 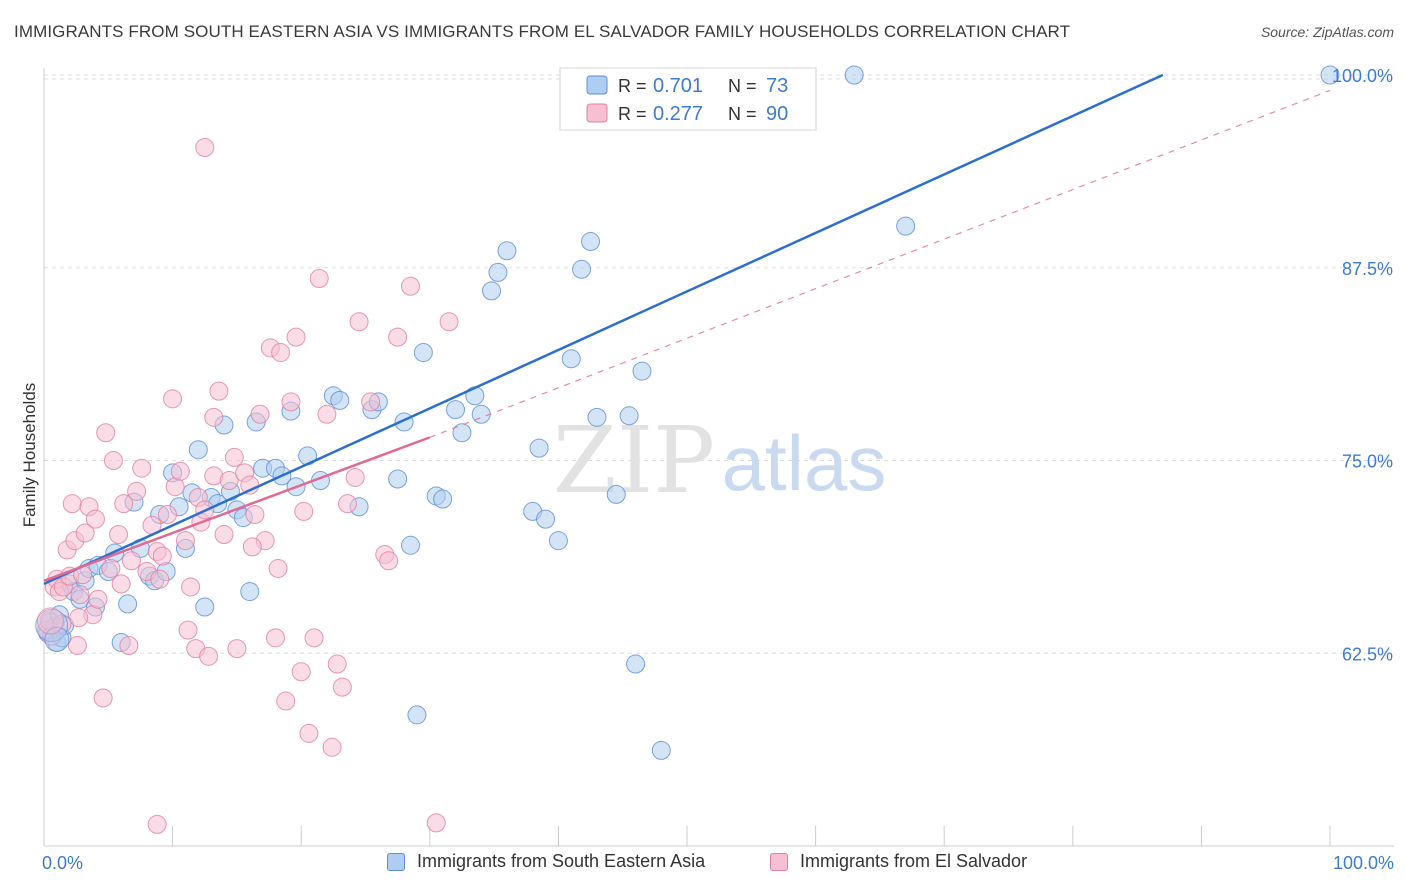 I want to click on y-tick-label-3: 100.0%, so click(x=1362, y=76).